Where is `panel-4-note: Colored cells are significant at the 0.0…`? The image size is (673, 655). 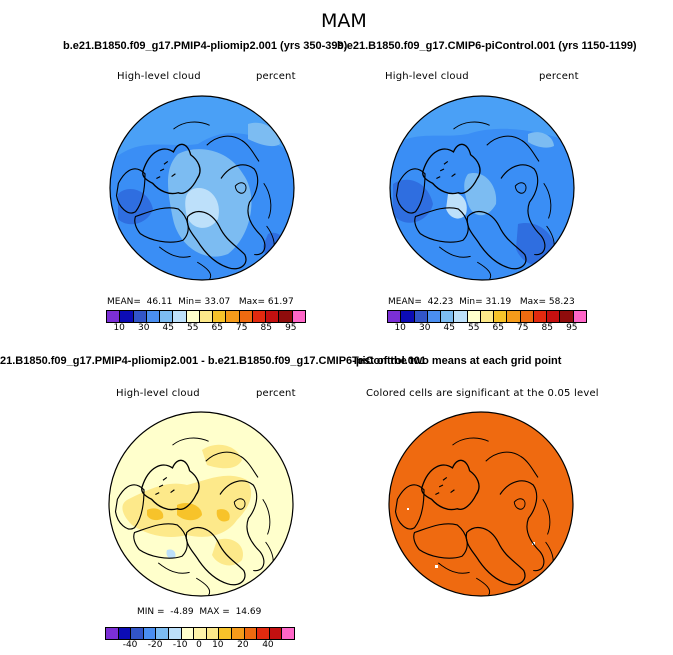 panel-4-note: Colored cells are significant at the 0.0… is located at coordinates (482, 393).